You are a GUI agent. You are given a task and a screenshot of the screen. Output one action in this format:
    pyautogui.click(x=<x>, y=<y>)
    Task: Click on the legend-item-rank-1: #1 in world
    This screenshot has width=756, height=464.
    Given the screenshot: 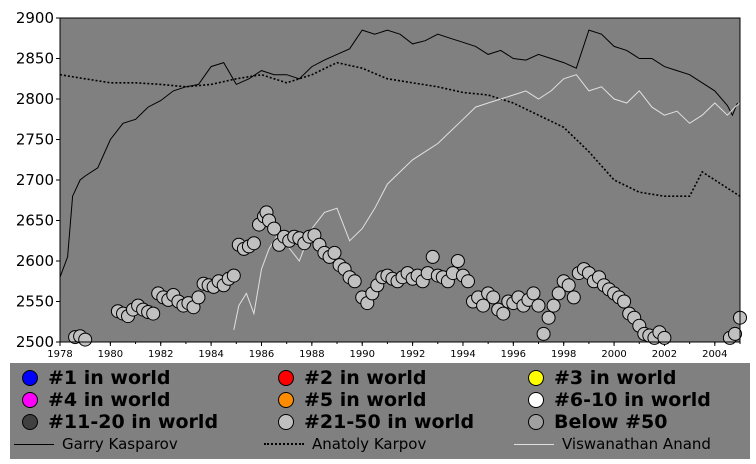 What is the action you would take?
    pyautogui.click(x=96, y=378)
    